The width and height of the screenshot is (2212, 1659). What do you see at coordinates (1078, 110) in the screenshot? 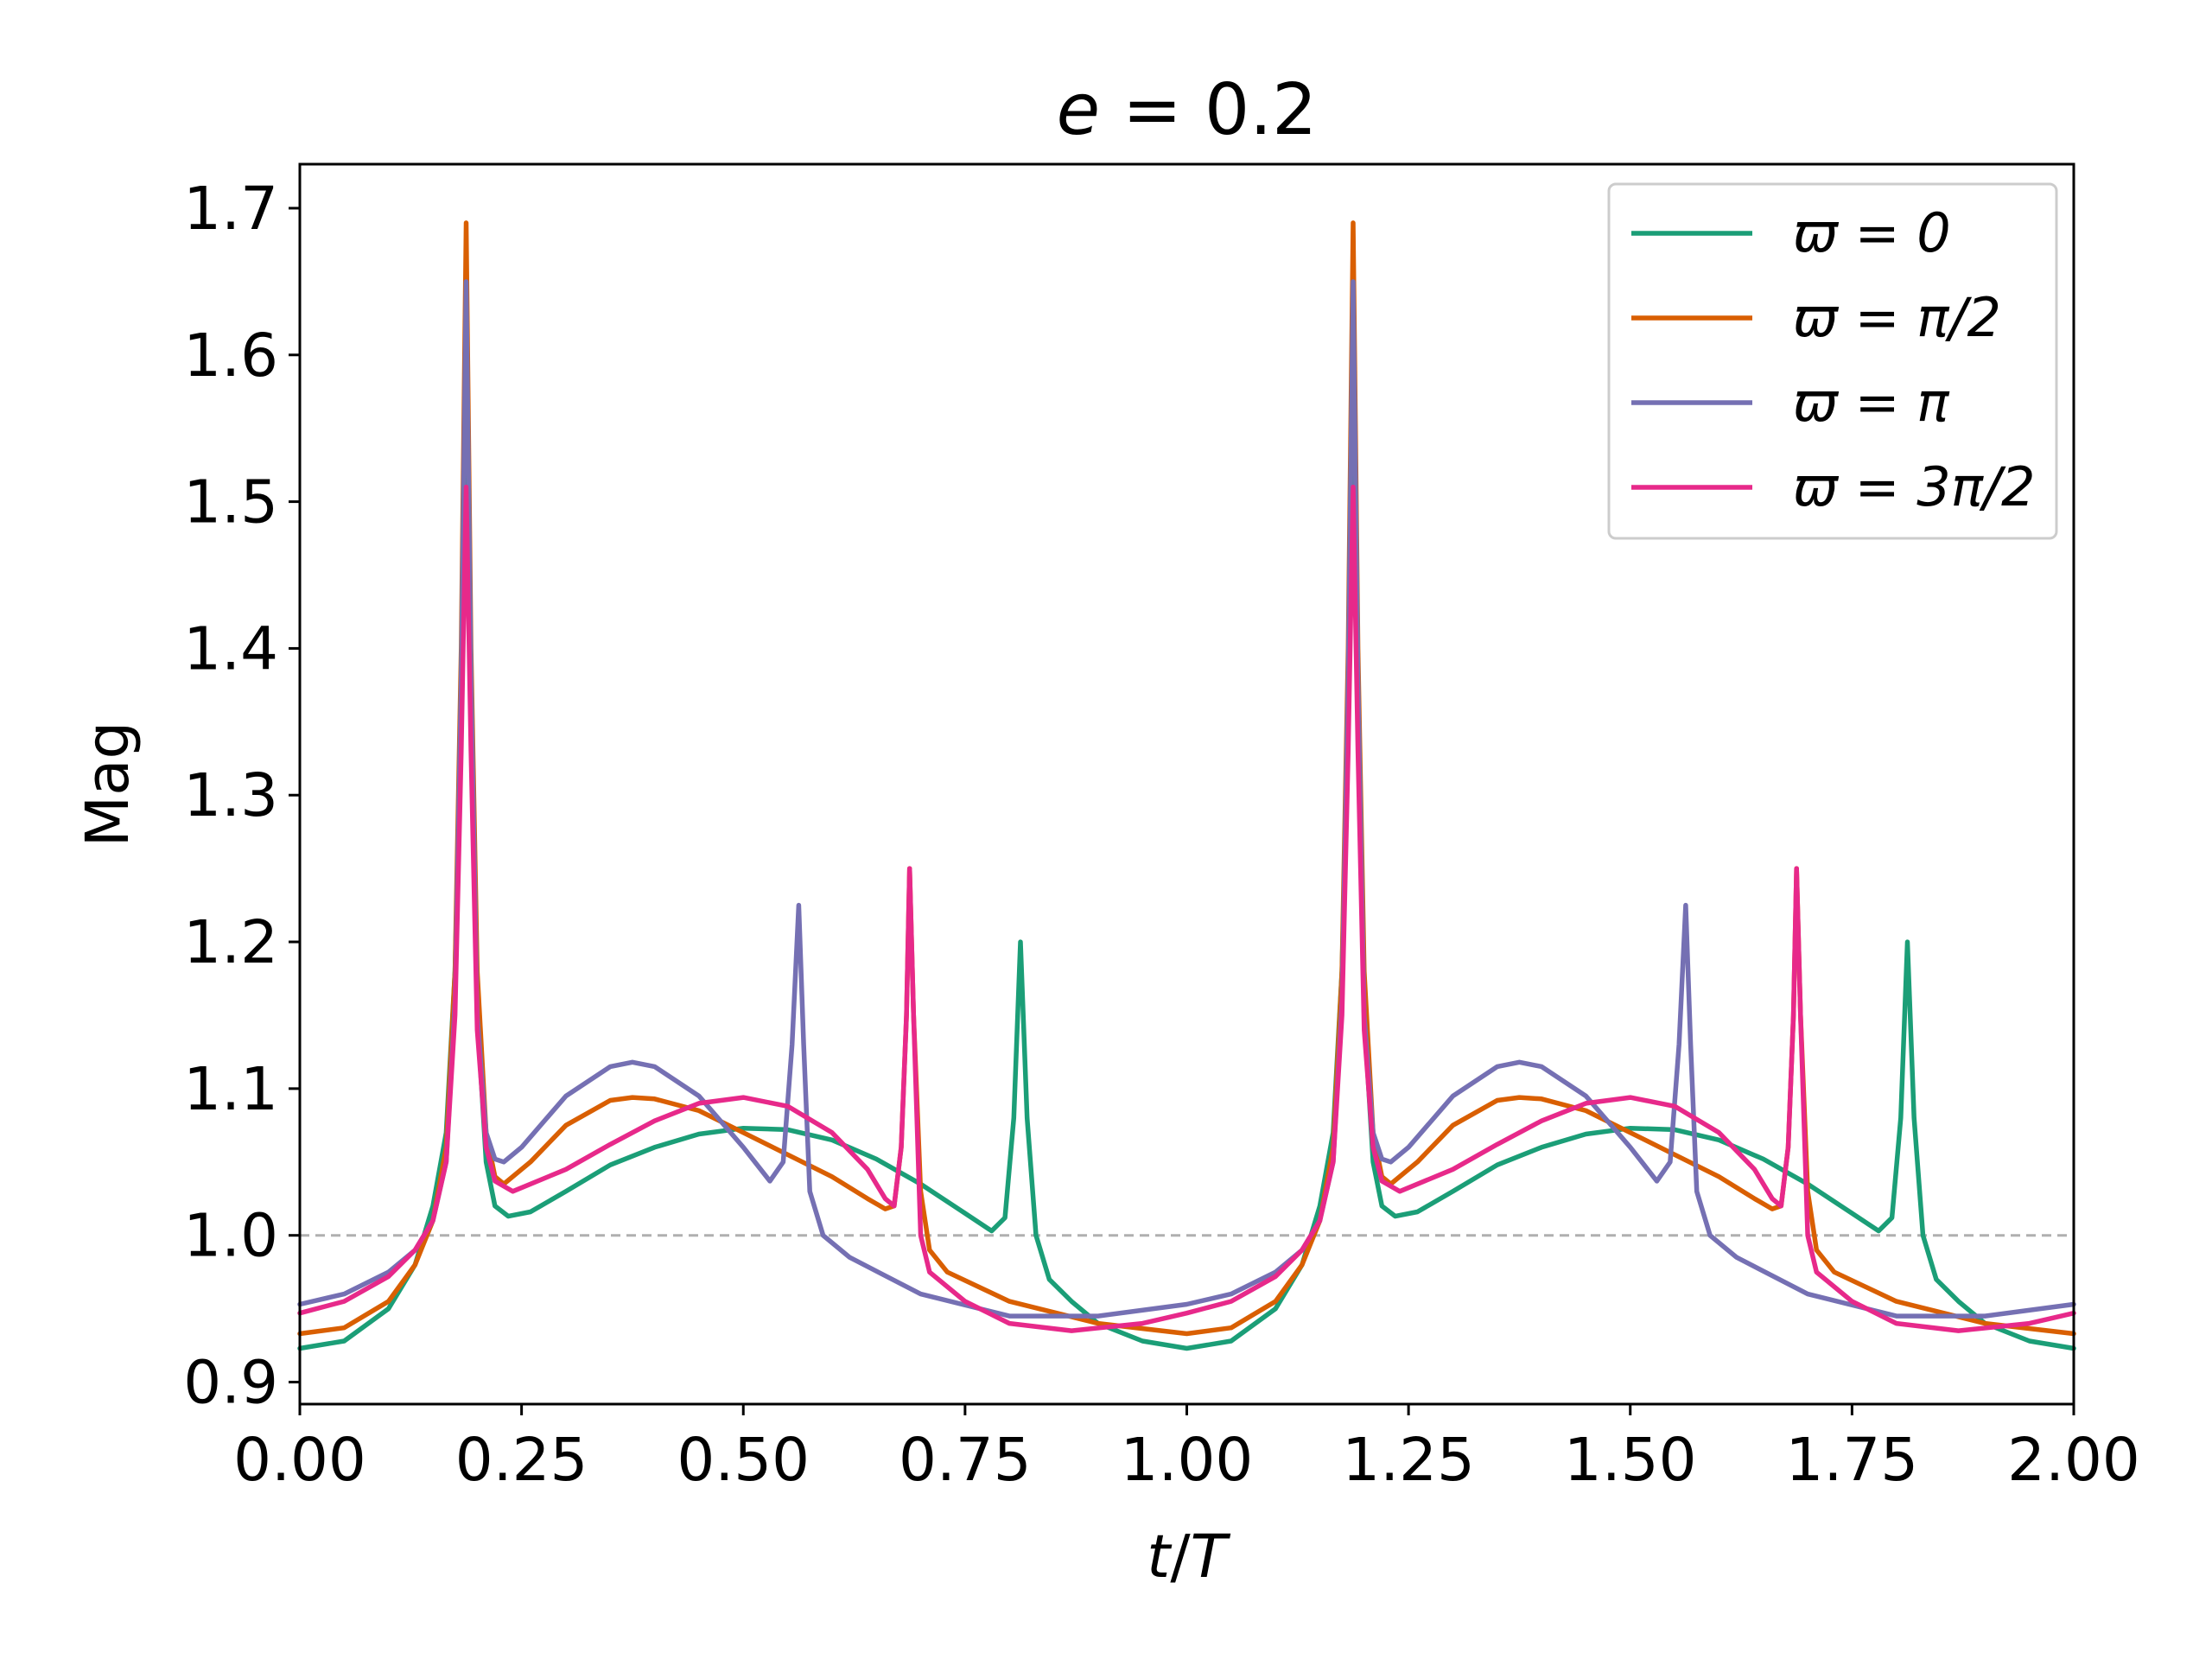
I see `title-variable: e` at bounding box center [1078, 110].